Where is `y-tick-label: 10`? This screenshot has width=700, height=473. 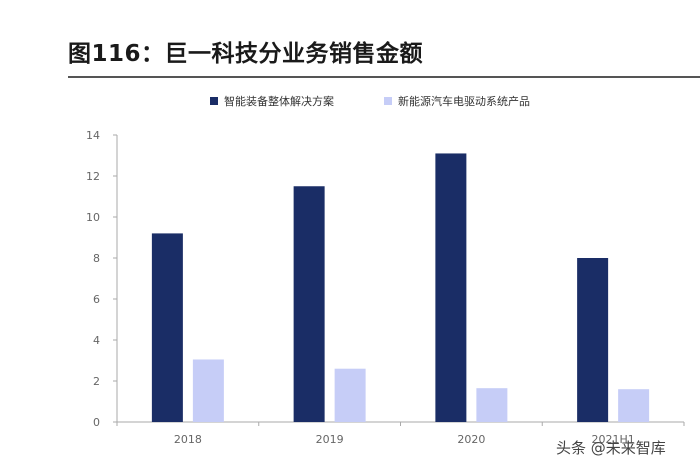 y-tick-label: 10 is located at coordinates (93, 217).